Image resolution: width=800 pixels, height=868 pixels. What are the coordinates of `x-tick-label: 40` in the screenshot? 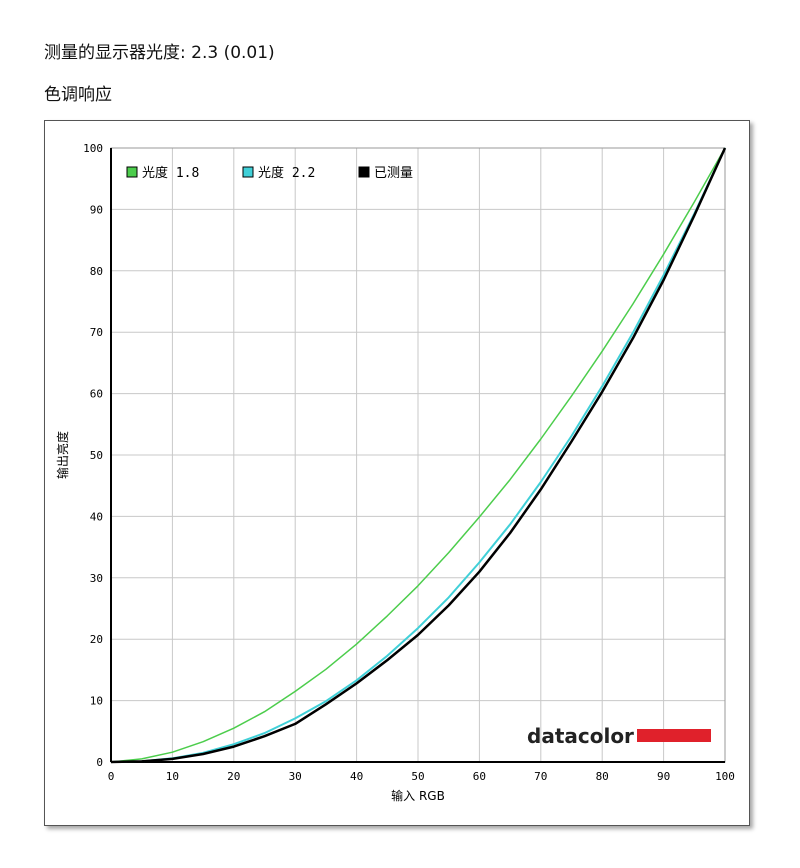 It's located at (356, 776).